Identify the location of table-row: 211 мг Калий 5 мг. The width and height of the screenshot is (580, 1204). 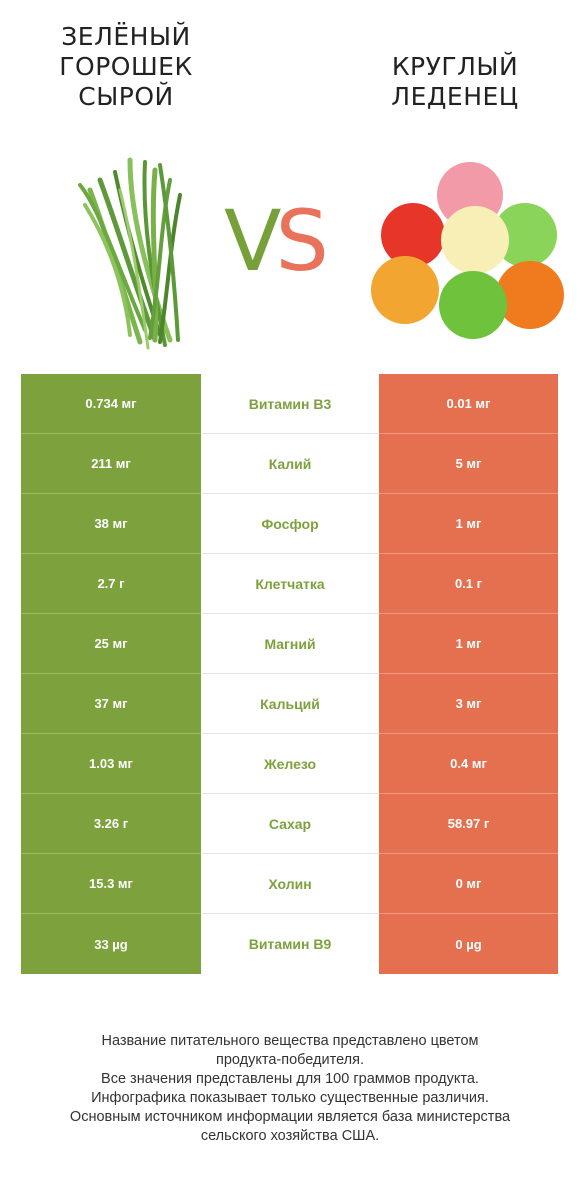
(289, 464).